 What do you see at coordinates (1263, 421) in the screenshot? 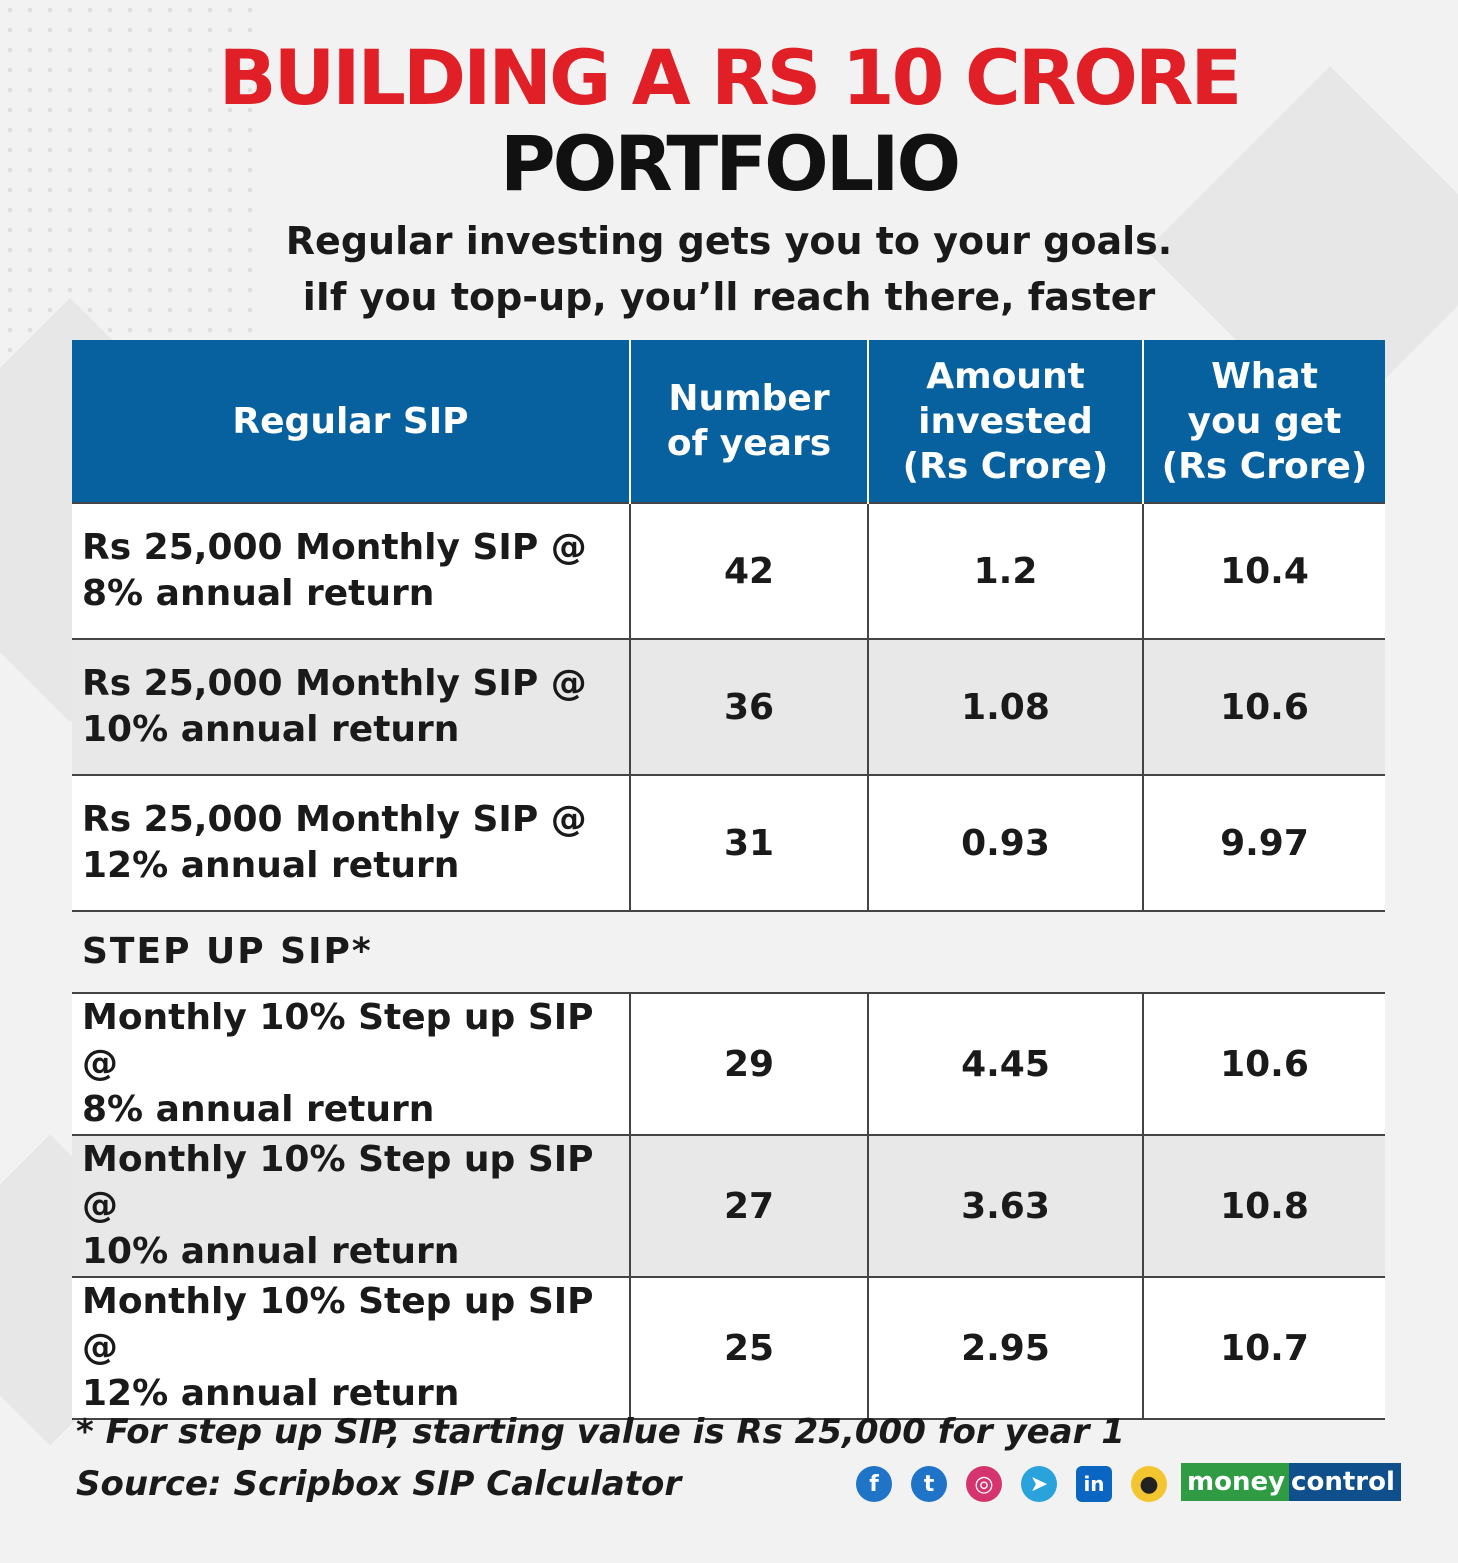
I see `header-what-you-get: What you get (Rs Crore)` at bounding box center [1263, 421].